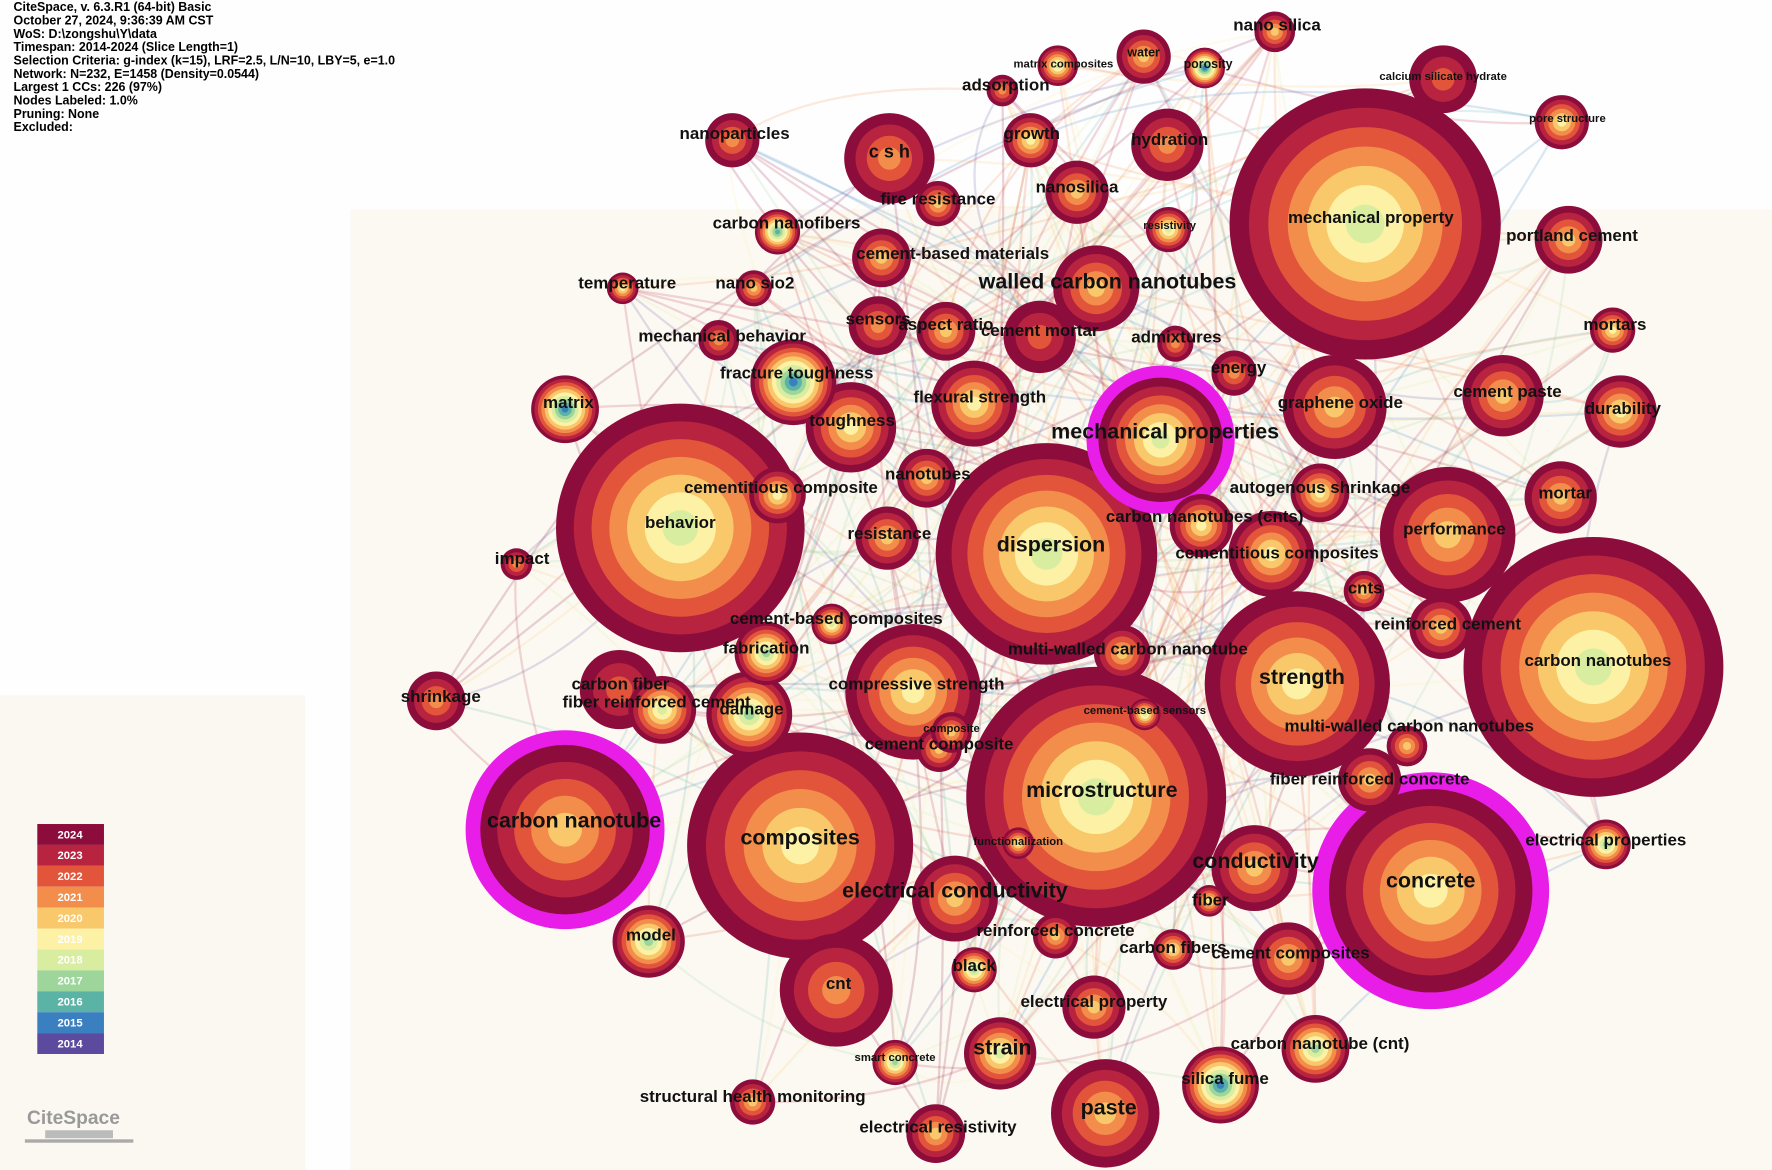 Image resolution: width=1772 pixels, height=1170 pixels. I want to click on node-label: fracture toughness, so click(796, 373).